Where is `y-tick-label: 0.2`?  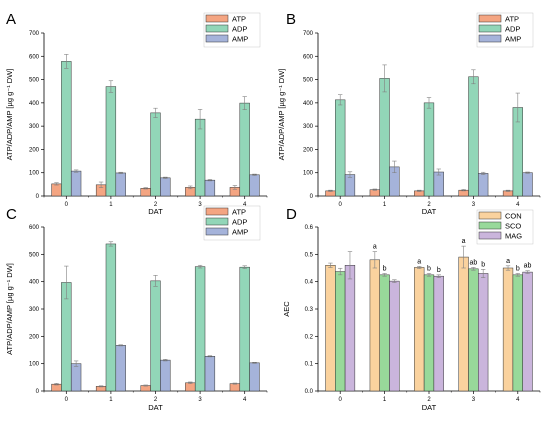
y-tick-label: 0.2 is located at coordinates (309, 337).